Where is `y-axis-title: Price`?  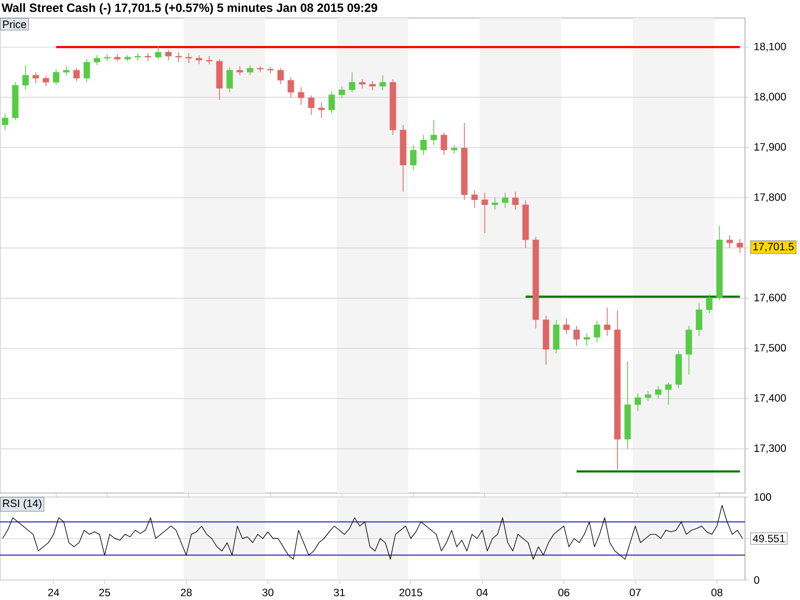
y-axis-title: Price is located at coordinates (14, 24).